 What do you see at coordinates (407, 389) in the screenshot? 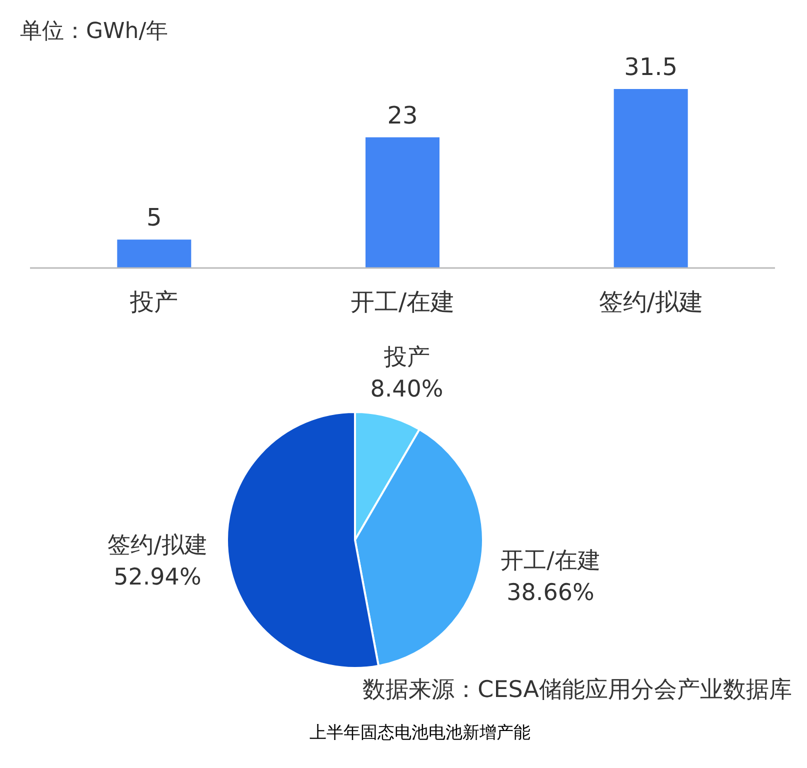
I see `data-label: 8.40%` at bounding box center [407, 389].